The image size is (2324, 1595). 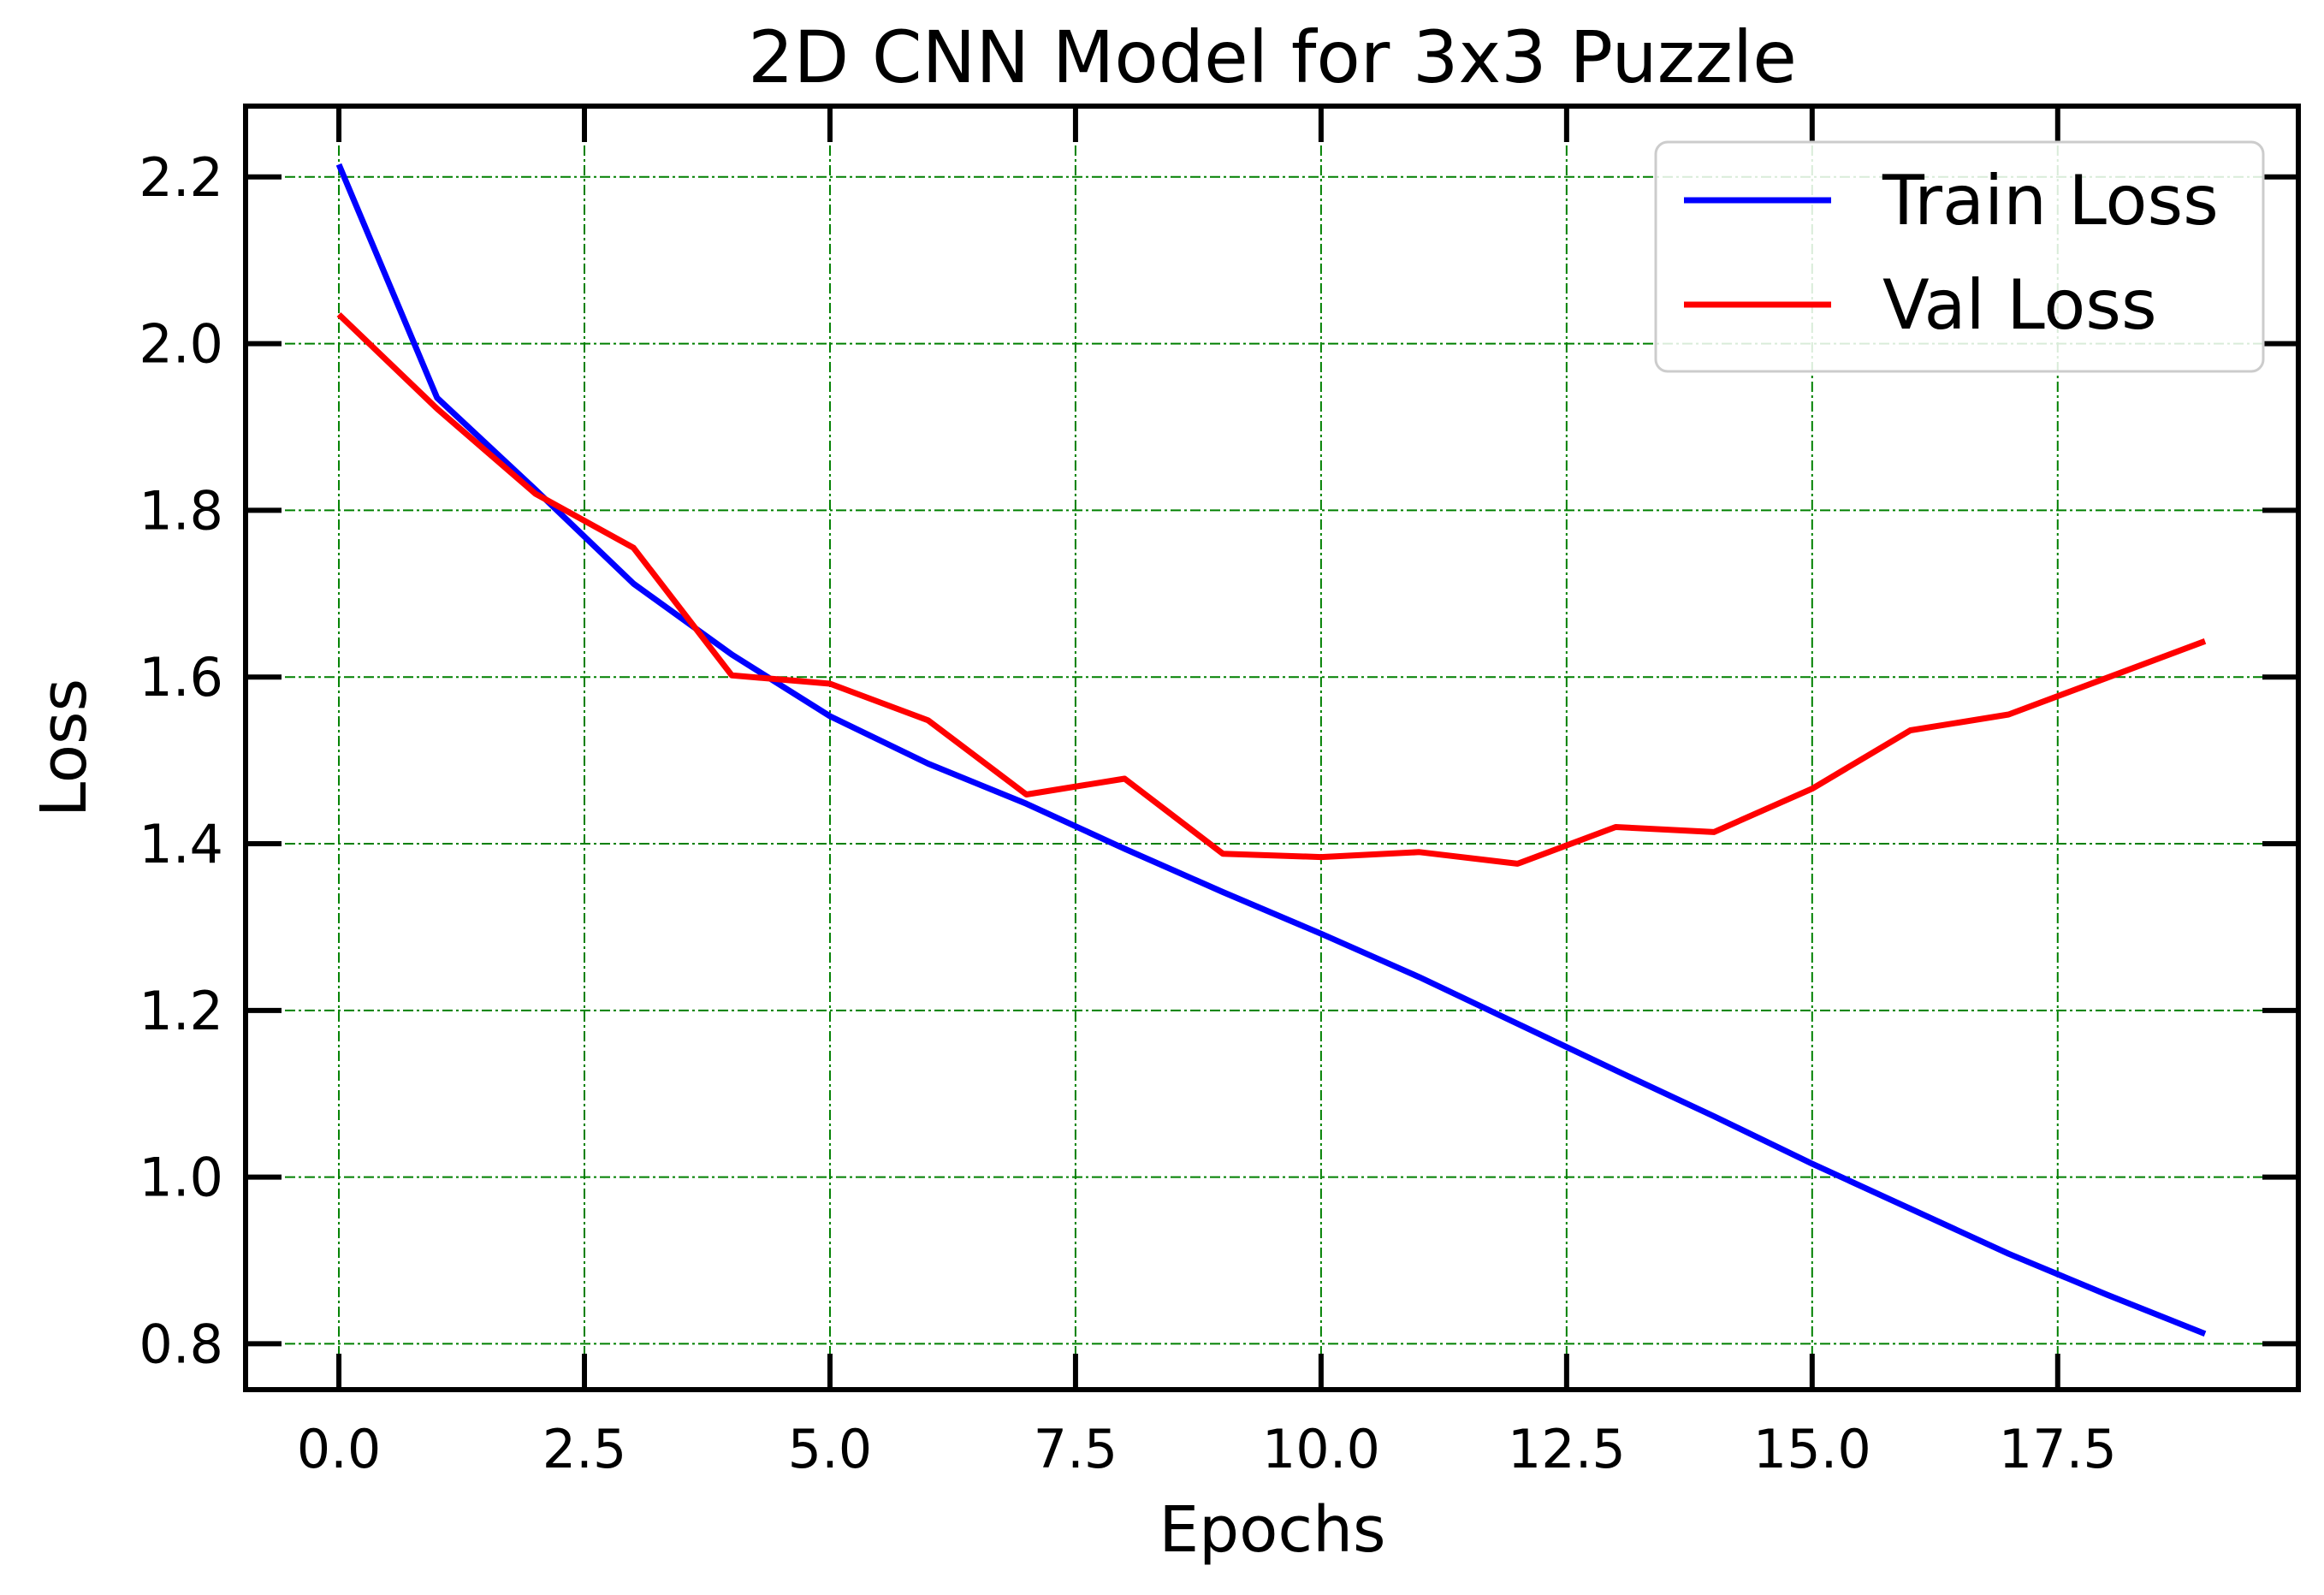 What do you see at coordinates (181, 761) in the screenshot?
I see `y-tick-labels: 0.8 1.0 1.2 1.4 1.6 1.8 2.0 2.2` at bounding box center [181, 761].